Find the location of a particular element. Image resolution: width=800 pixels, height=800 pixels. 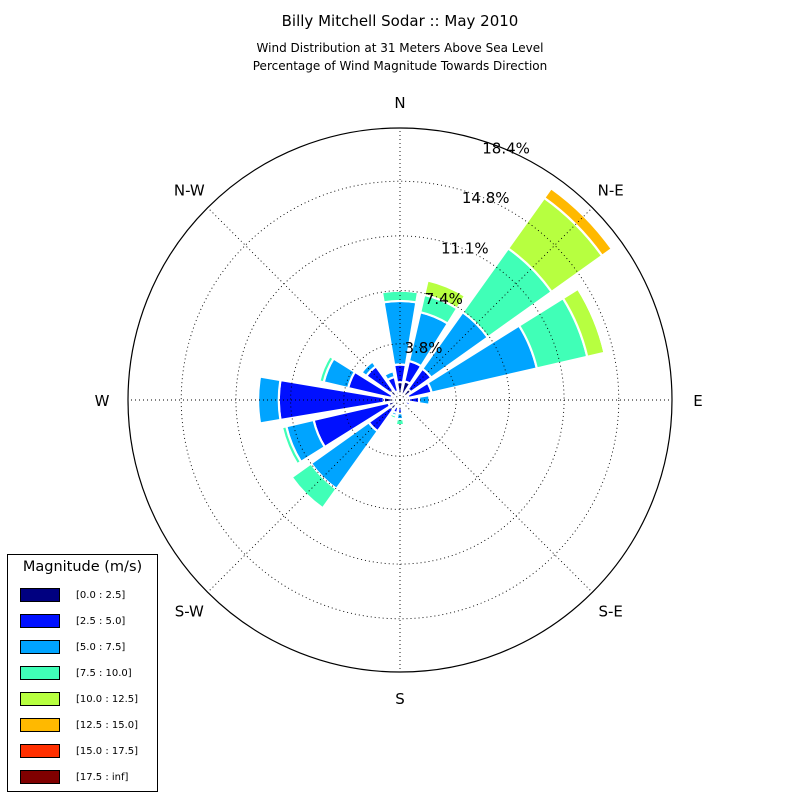

direction-label: N is located at coordinates (399, 103).